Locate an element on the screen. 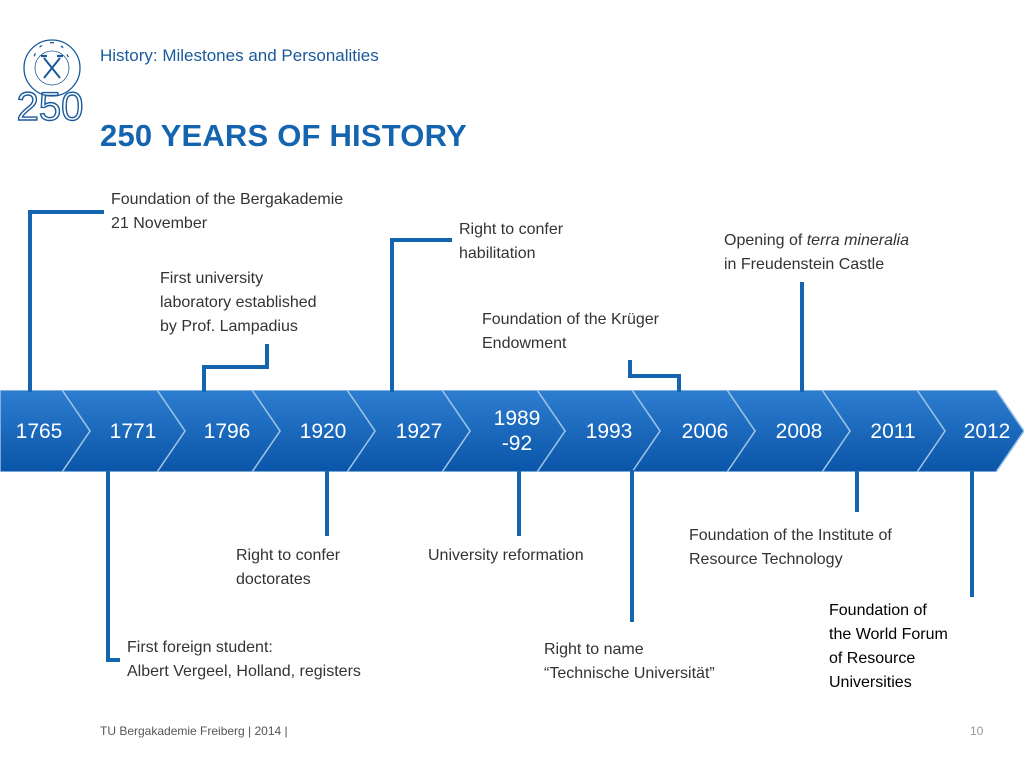 The height and width of the screenshot is (768, 1024). connector-1927 is located at coordinates (421, 315).